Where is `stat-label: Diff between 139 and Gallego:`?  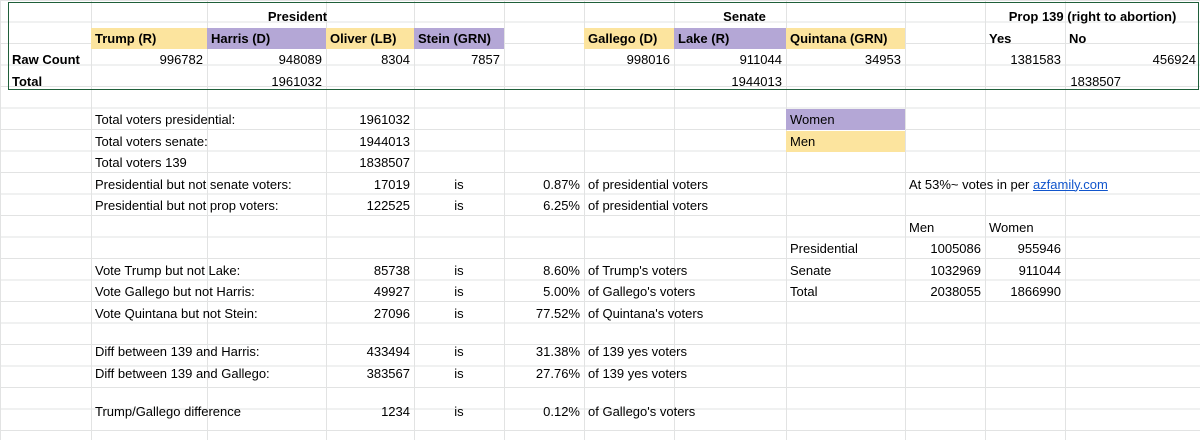 stat-label: Diff between 139 and Gallego: is located at coordinates (182, 373).